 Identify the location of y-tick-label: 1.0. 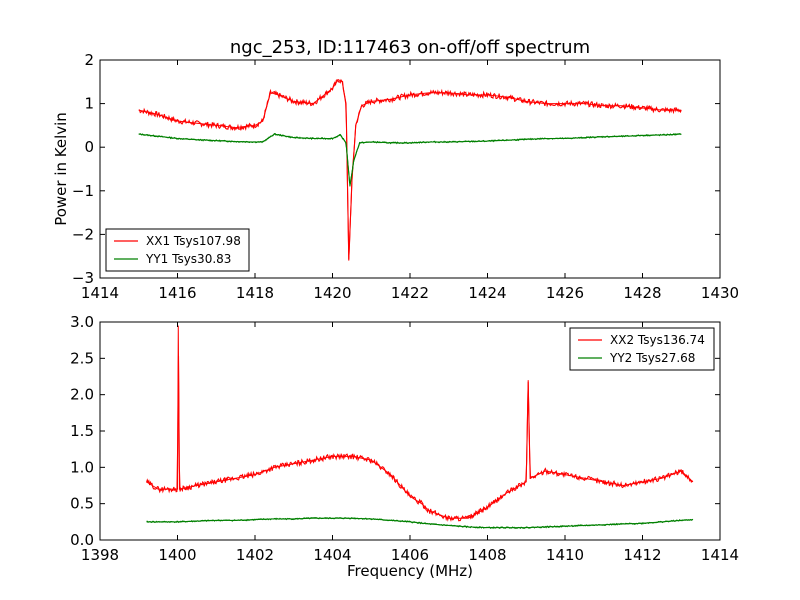
(82, 467).